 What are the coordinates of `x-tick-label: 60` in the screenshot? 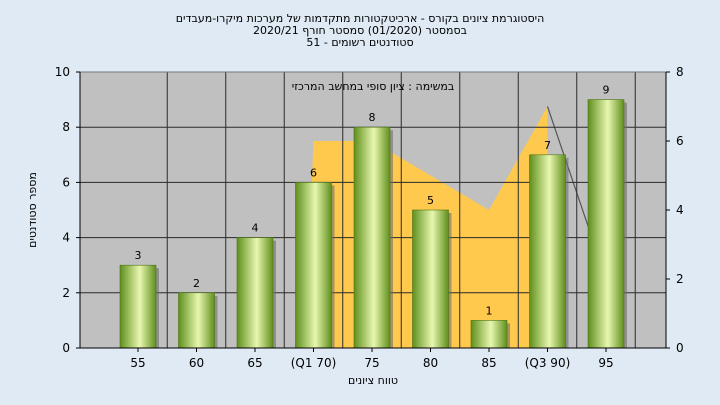 It's located at (196, 363).